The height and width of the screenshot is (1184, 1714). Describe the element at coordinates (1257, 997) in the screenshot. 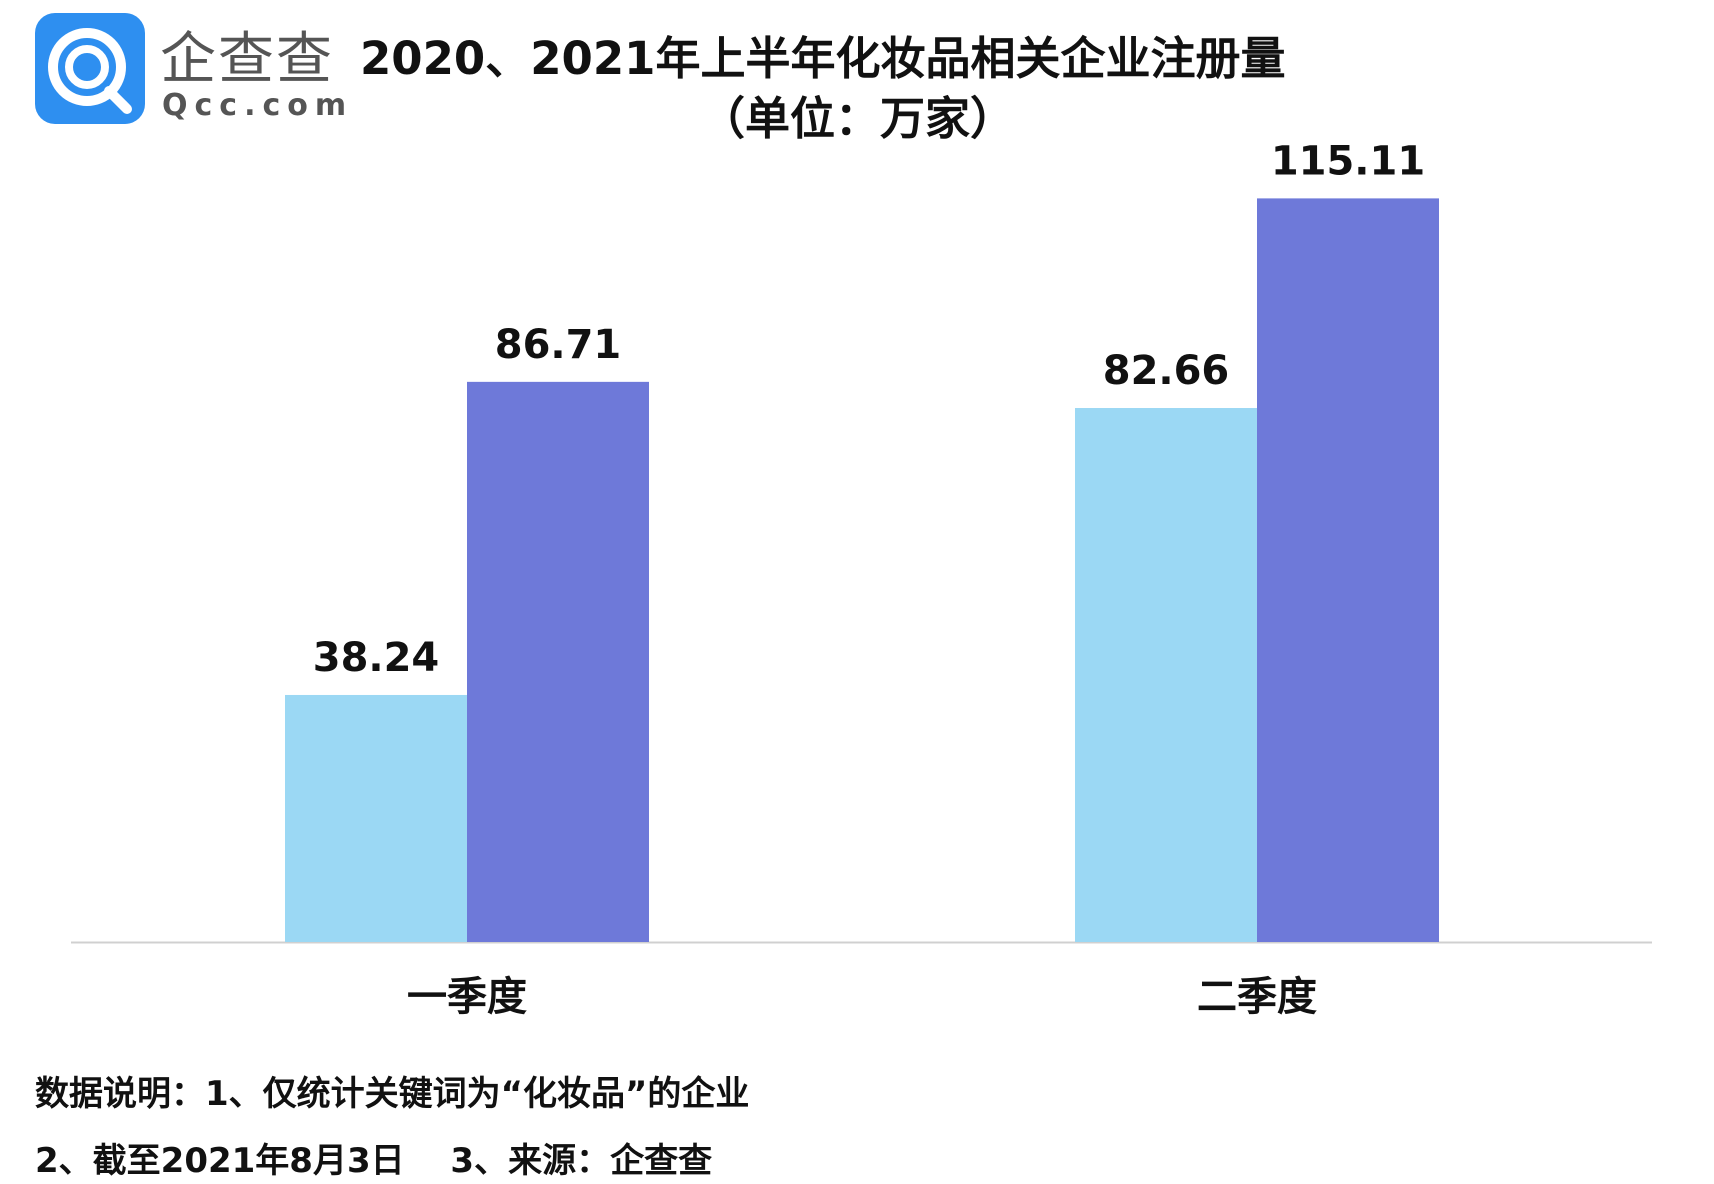

I see `category-label: 二季度` at that location.